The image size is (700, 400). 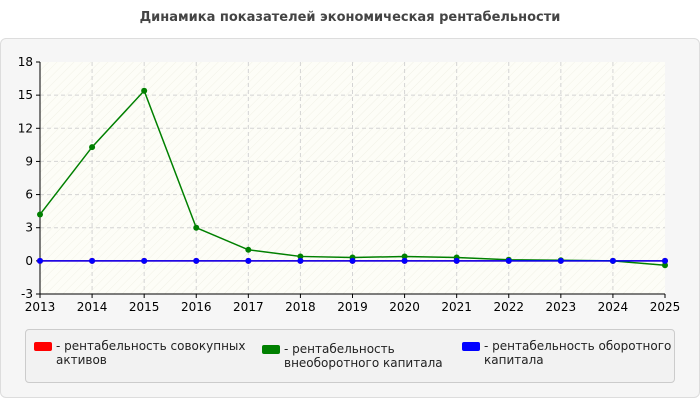 What do you see at coordinates (29, 228) in the screenshot?
I see `y-tick-label: 3` at bounding box center [29, 228].